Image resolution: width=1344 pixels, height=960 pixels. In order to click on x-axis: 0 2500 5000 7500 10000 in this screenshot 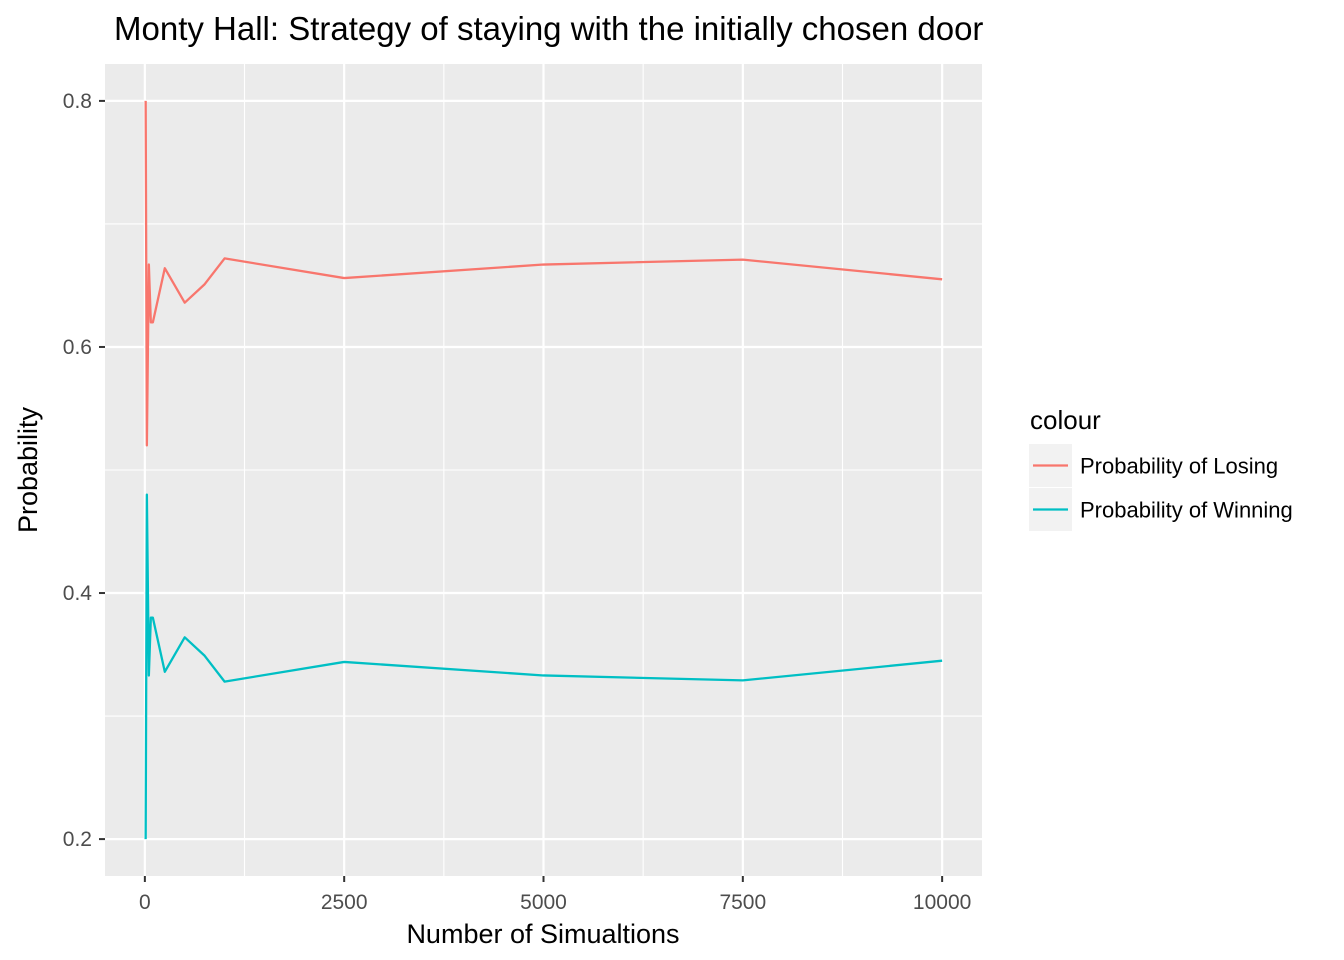, I will do `click(555, 895)`.